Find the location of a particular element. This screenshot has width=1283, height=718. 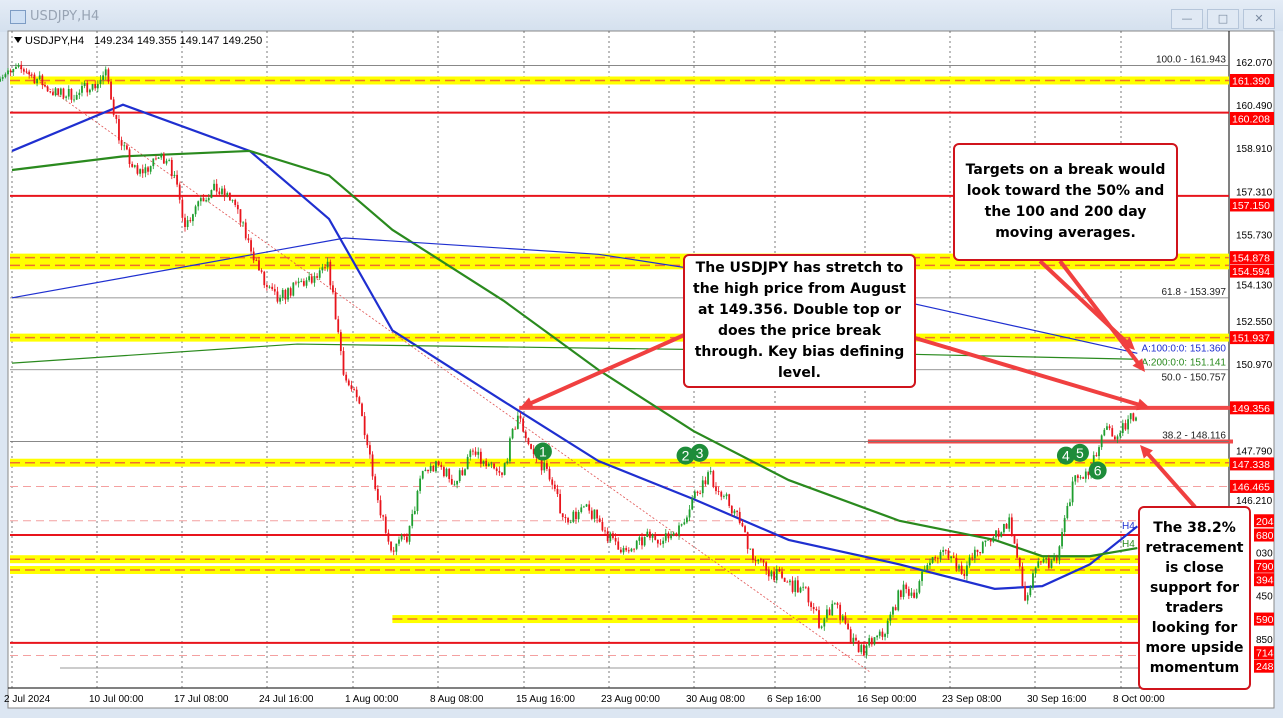

maximize-button: □ is located at coordinates (1223, 19).